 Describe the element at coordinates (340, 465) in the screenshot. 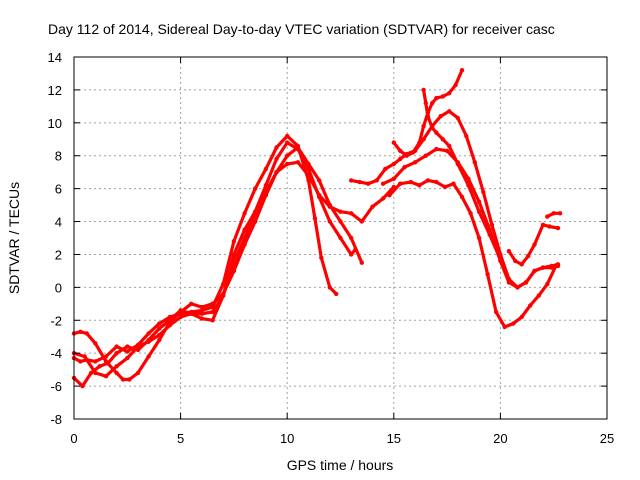

I see `x-axis-label: GPS time / hours` at that location.